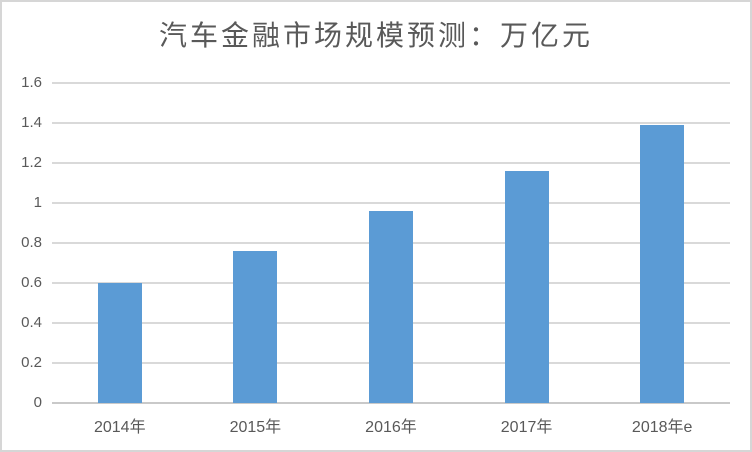 This screenshot has height=452, width=752. I want to click on y-tick-label: 0.8, so click(31, 242).